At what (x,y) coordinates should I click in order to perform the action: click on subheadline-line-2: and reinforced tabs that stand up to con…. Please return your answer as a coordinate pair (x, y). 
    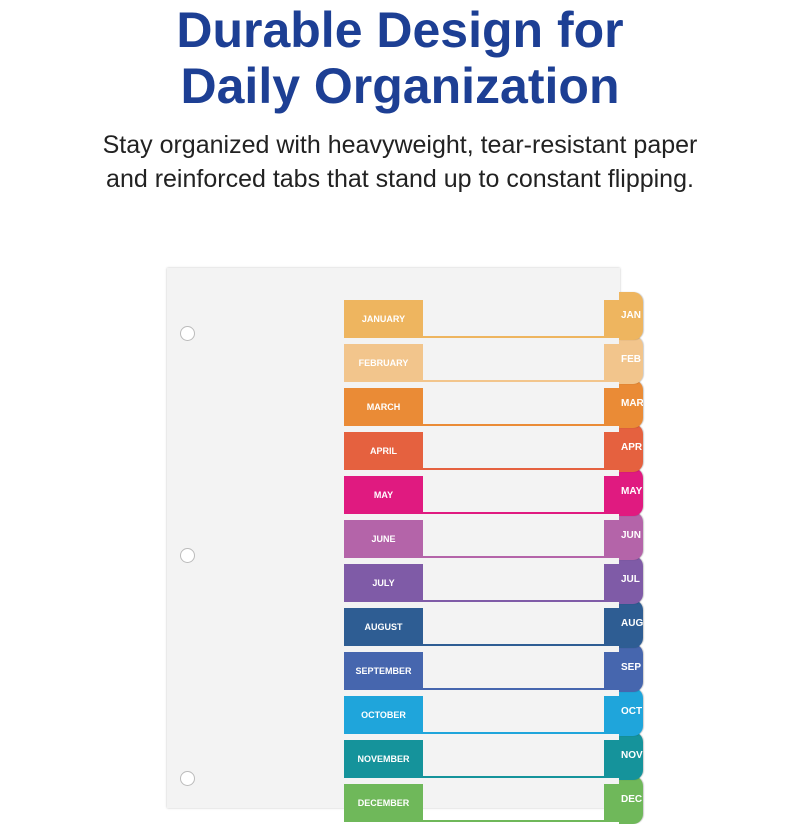
    Looking at the image, I should click on (400, 179).